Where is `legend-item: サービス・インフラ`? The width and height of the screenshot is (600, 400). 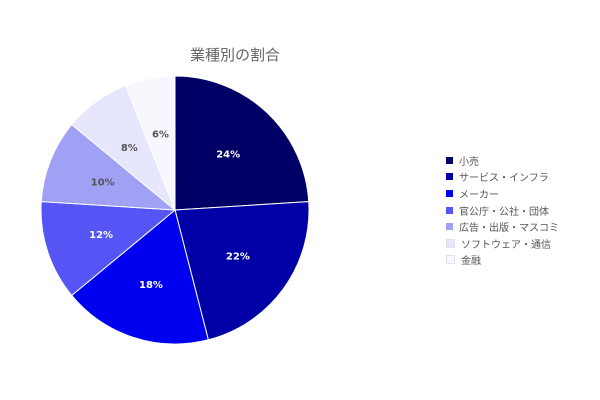
legend-item: サービス・インフラ is located at coordinates (502, 177).